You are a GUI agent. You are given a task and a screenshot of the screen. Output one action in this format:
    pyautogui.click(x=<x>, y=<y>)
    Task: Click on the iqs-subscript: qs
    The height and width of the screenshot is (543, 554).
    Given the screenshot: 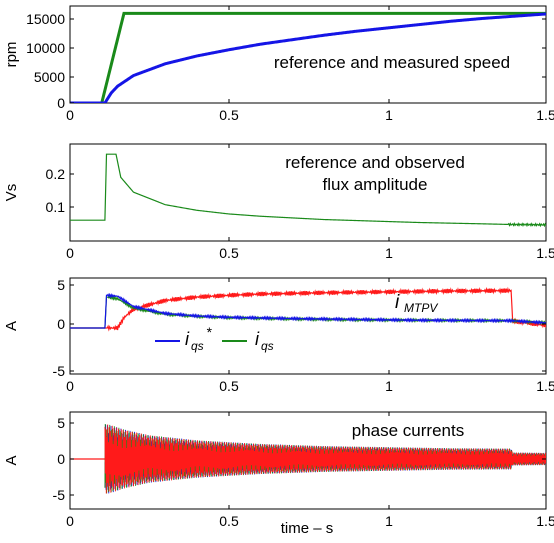 What is the action you would take?
    pyautogui.click(x=267, y=346)
    